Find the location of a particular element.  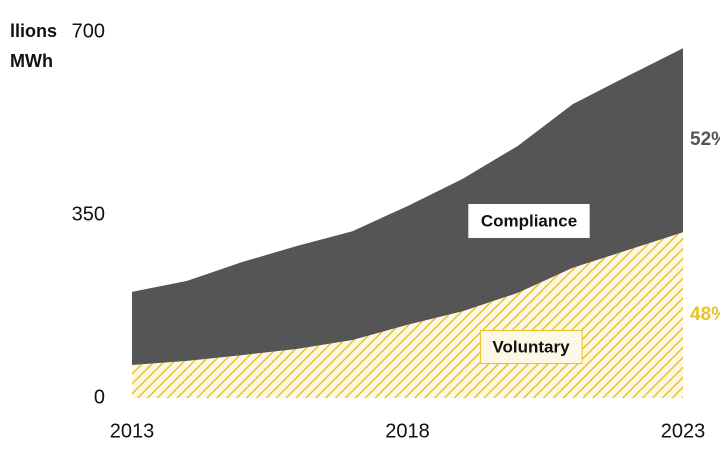

y-tick-label: 0 is located at coordinates (99, 397).